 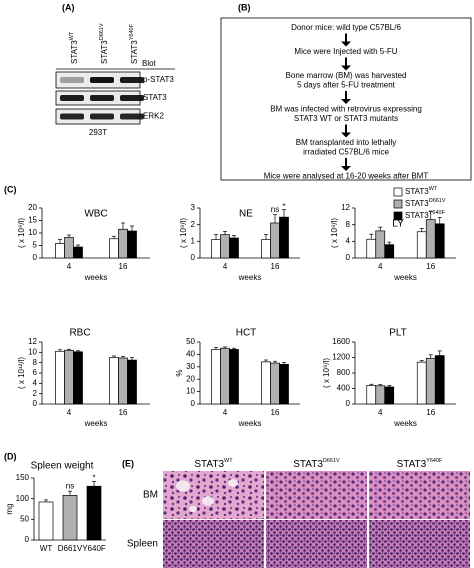 I want to click on flow-step: STAT3 WT or STAT3 mutants, so click(x=346, y=118).